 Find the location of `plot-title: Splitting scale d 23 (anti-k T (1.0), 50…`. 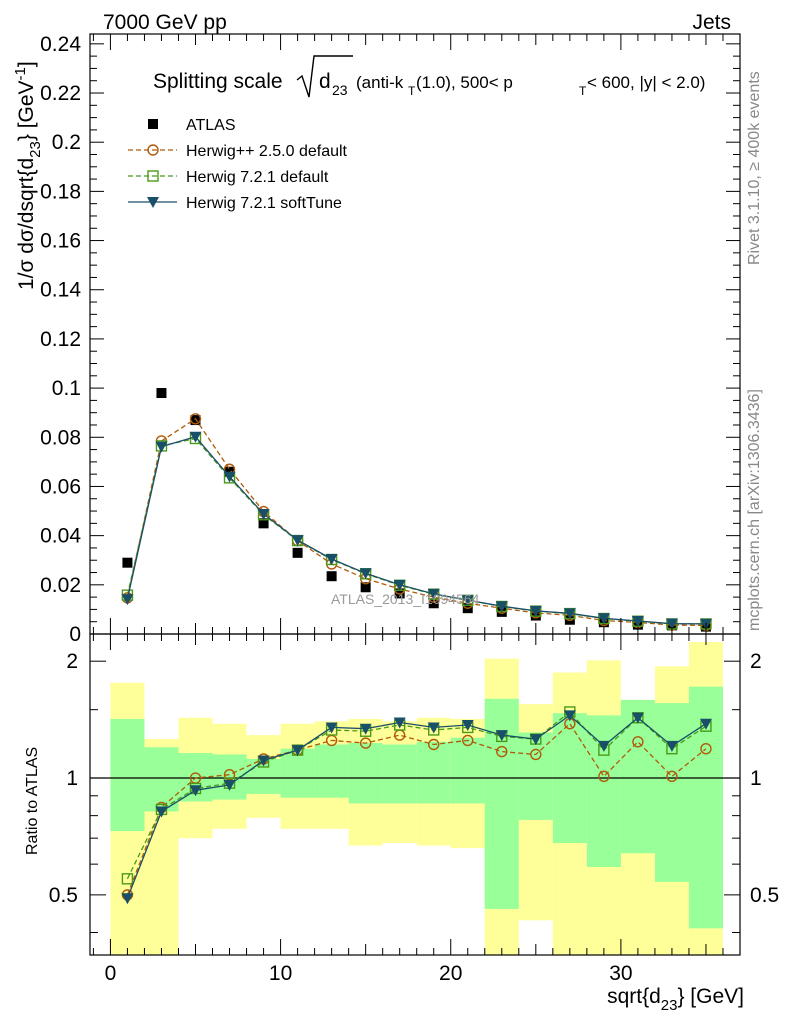

plot-title: Splitting scale d 23 (anti-k T (1.0), 50… is located at coordinates (429, 76).